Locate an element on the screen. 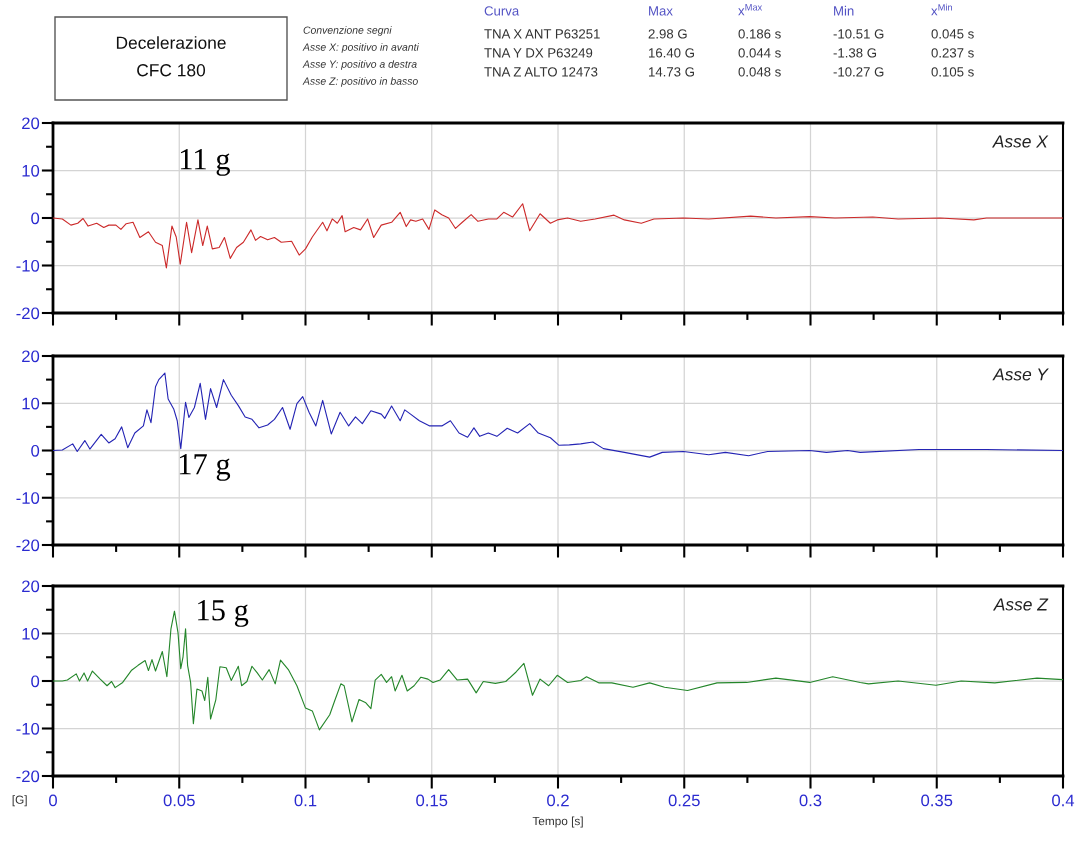 This screenshot has width=1084, height=842. text: Asse X is located at coordinates (1020, 141).